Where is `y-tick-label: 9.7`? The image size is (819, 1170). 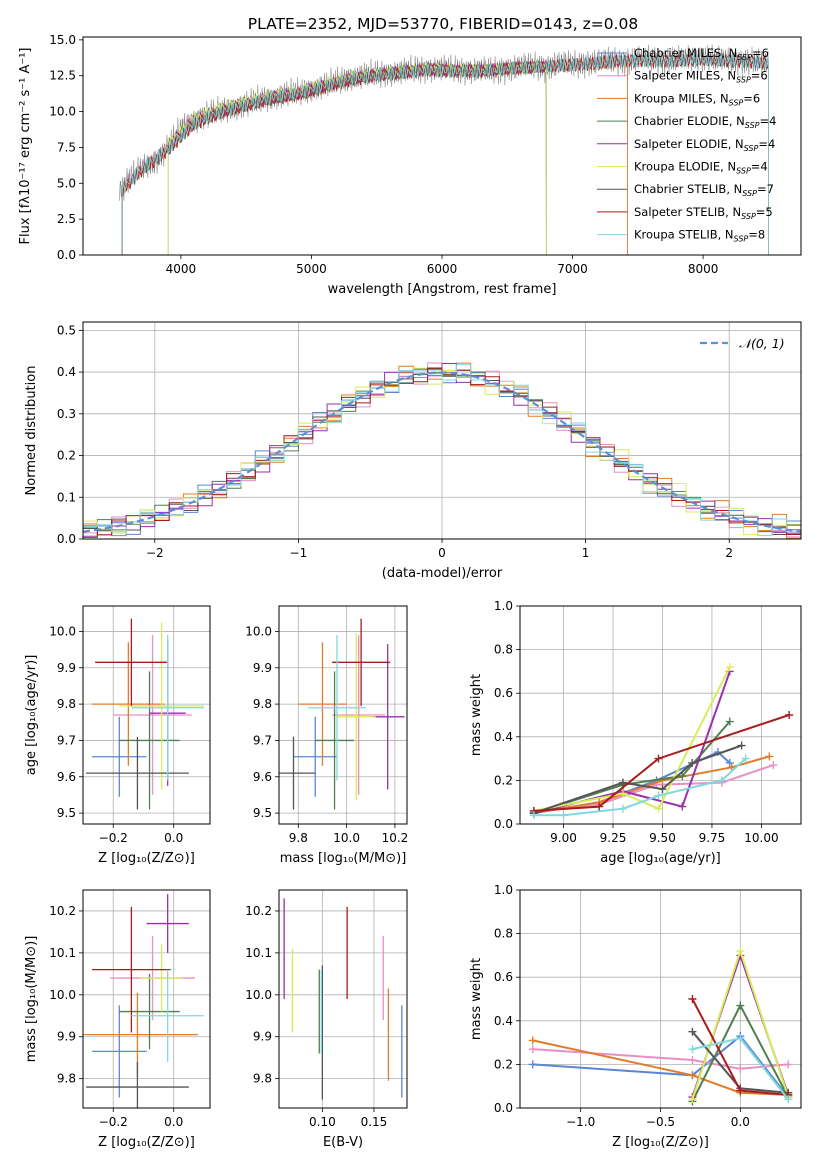
y-tick-label: 9.7 is located at coordinates (262, 740).